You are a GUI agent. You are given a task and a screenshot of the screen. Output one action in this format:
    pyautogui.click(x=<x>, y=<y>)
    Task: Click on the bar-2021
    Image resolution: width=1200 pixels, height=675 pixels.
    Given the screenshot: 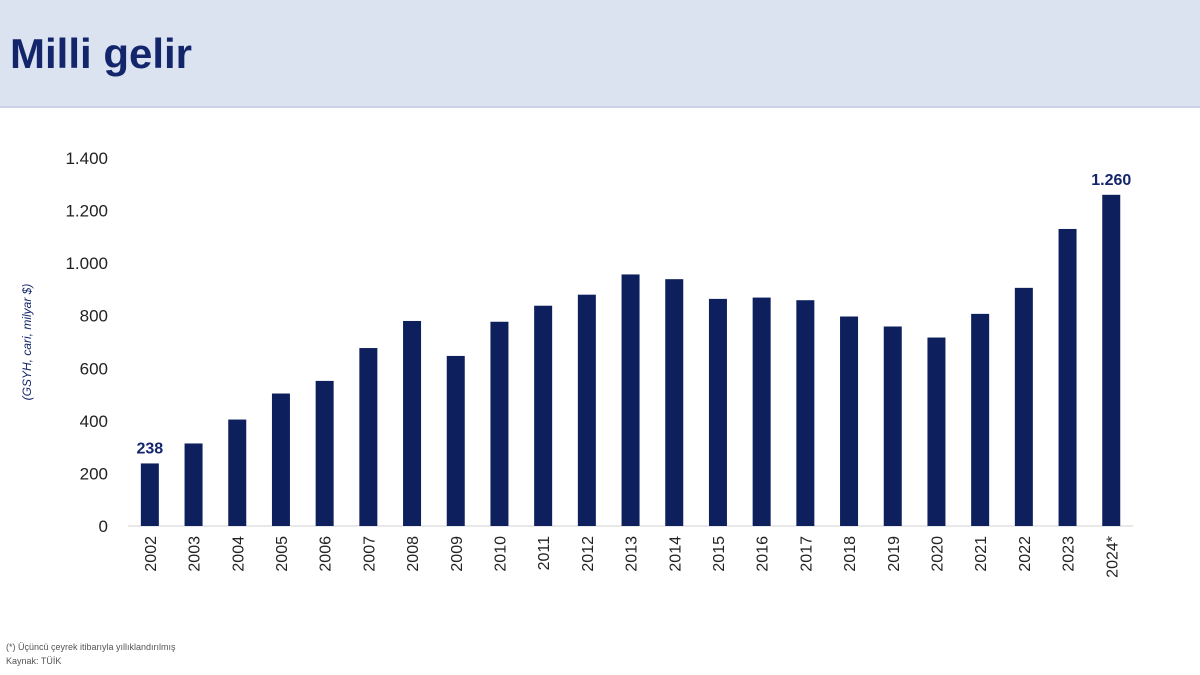 What is the action you would take?
    pyautogui.click(x=980, y=419)
    